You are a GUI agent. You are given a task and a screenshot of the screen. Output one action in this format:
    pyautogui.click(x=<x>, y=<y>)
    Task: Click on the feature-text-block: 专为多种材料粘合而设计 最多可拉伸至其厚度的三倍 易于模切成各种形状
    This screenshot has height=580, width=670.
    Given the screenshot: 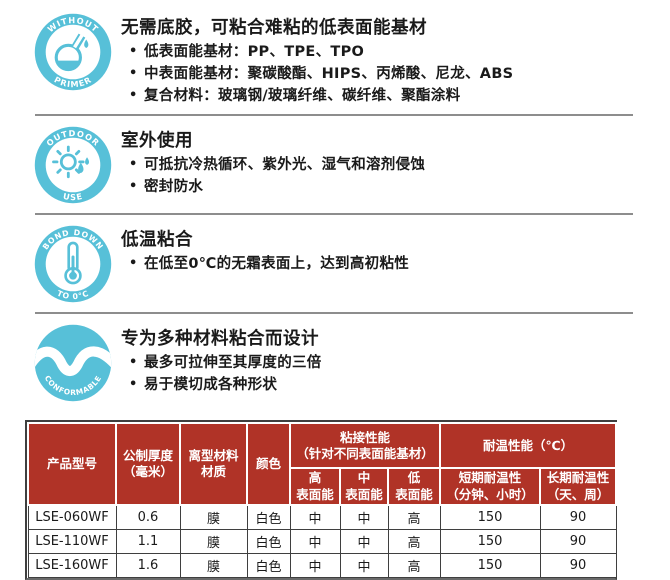 What is the action you would take?
    pyautogui.click(x=221, y=360)
    